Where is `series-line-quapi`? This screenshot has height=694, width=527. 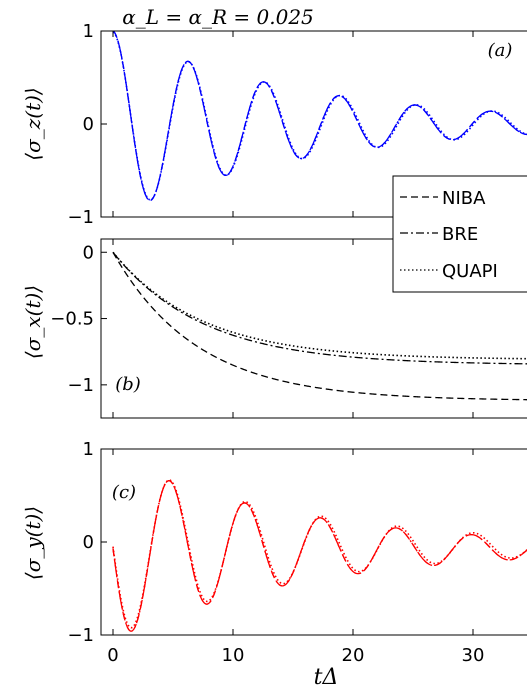
series-line-quapi is located at coordinates (319, 305).